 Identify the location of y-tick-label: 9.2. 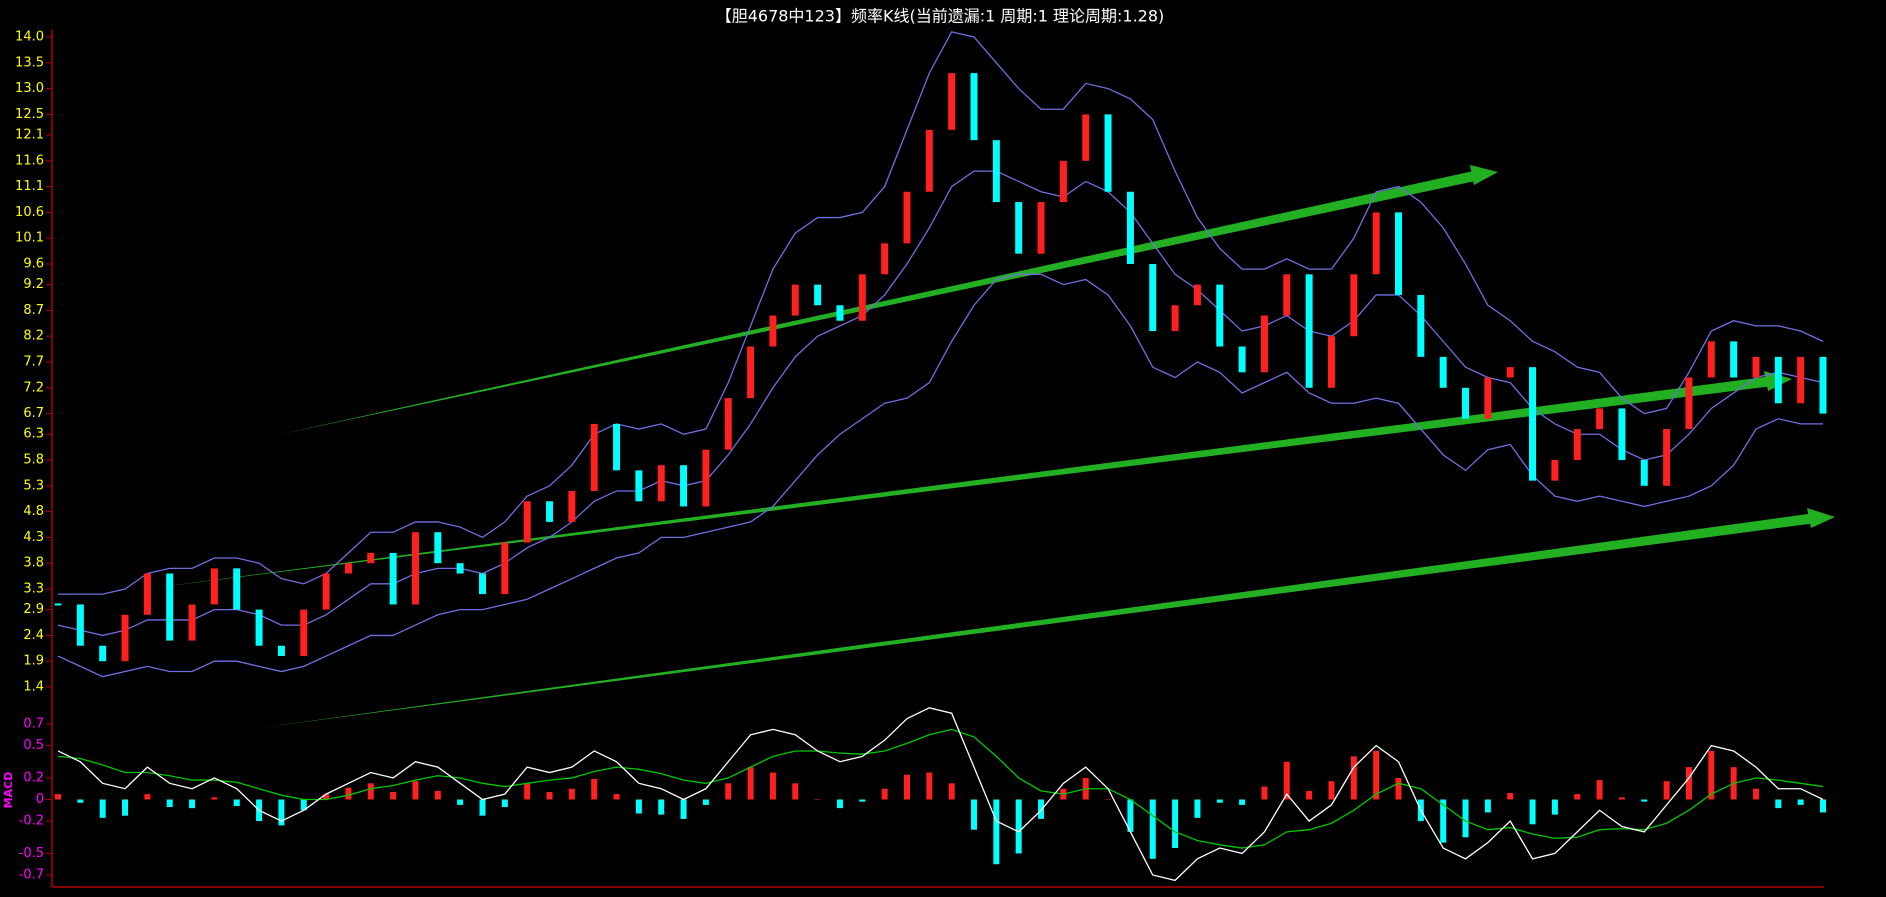
(33, 284).